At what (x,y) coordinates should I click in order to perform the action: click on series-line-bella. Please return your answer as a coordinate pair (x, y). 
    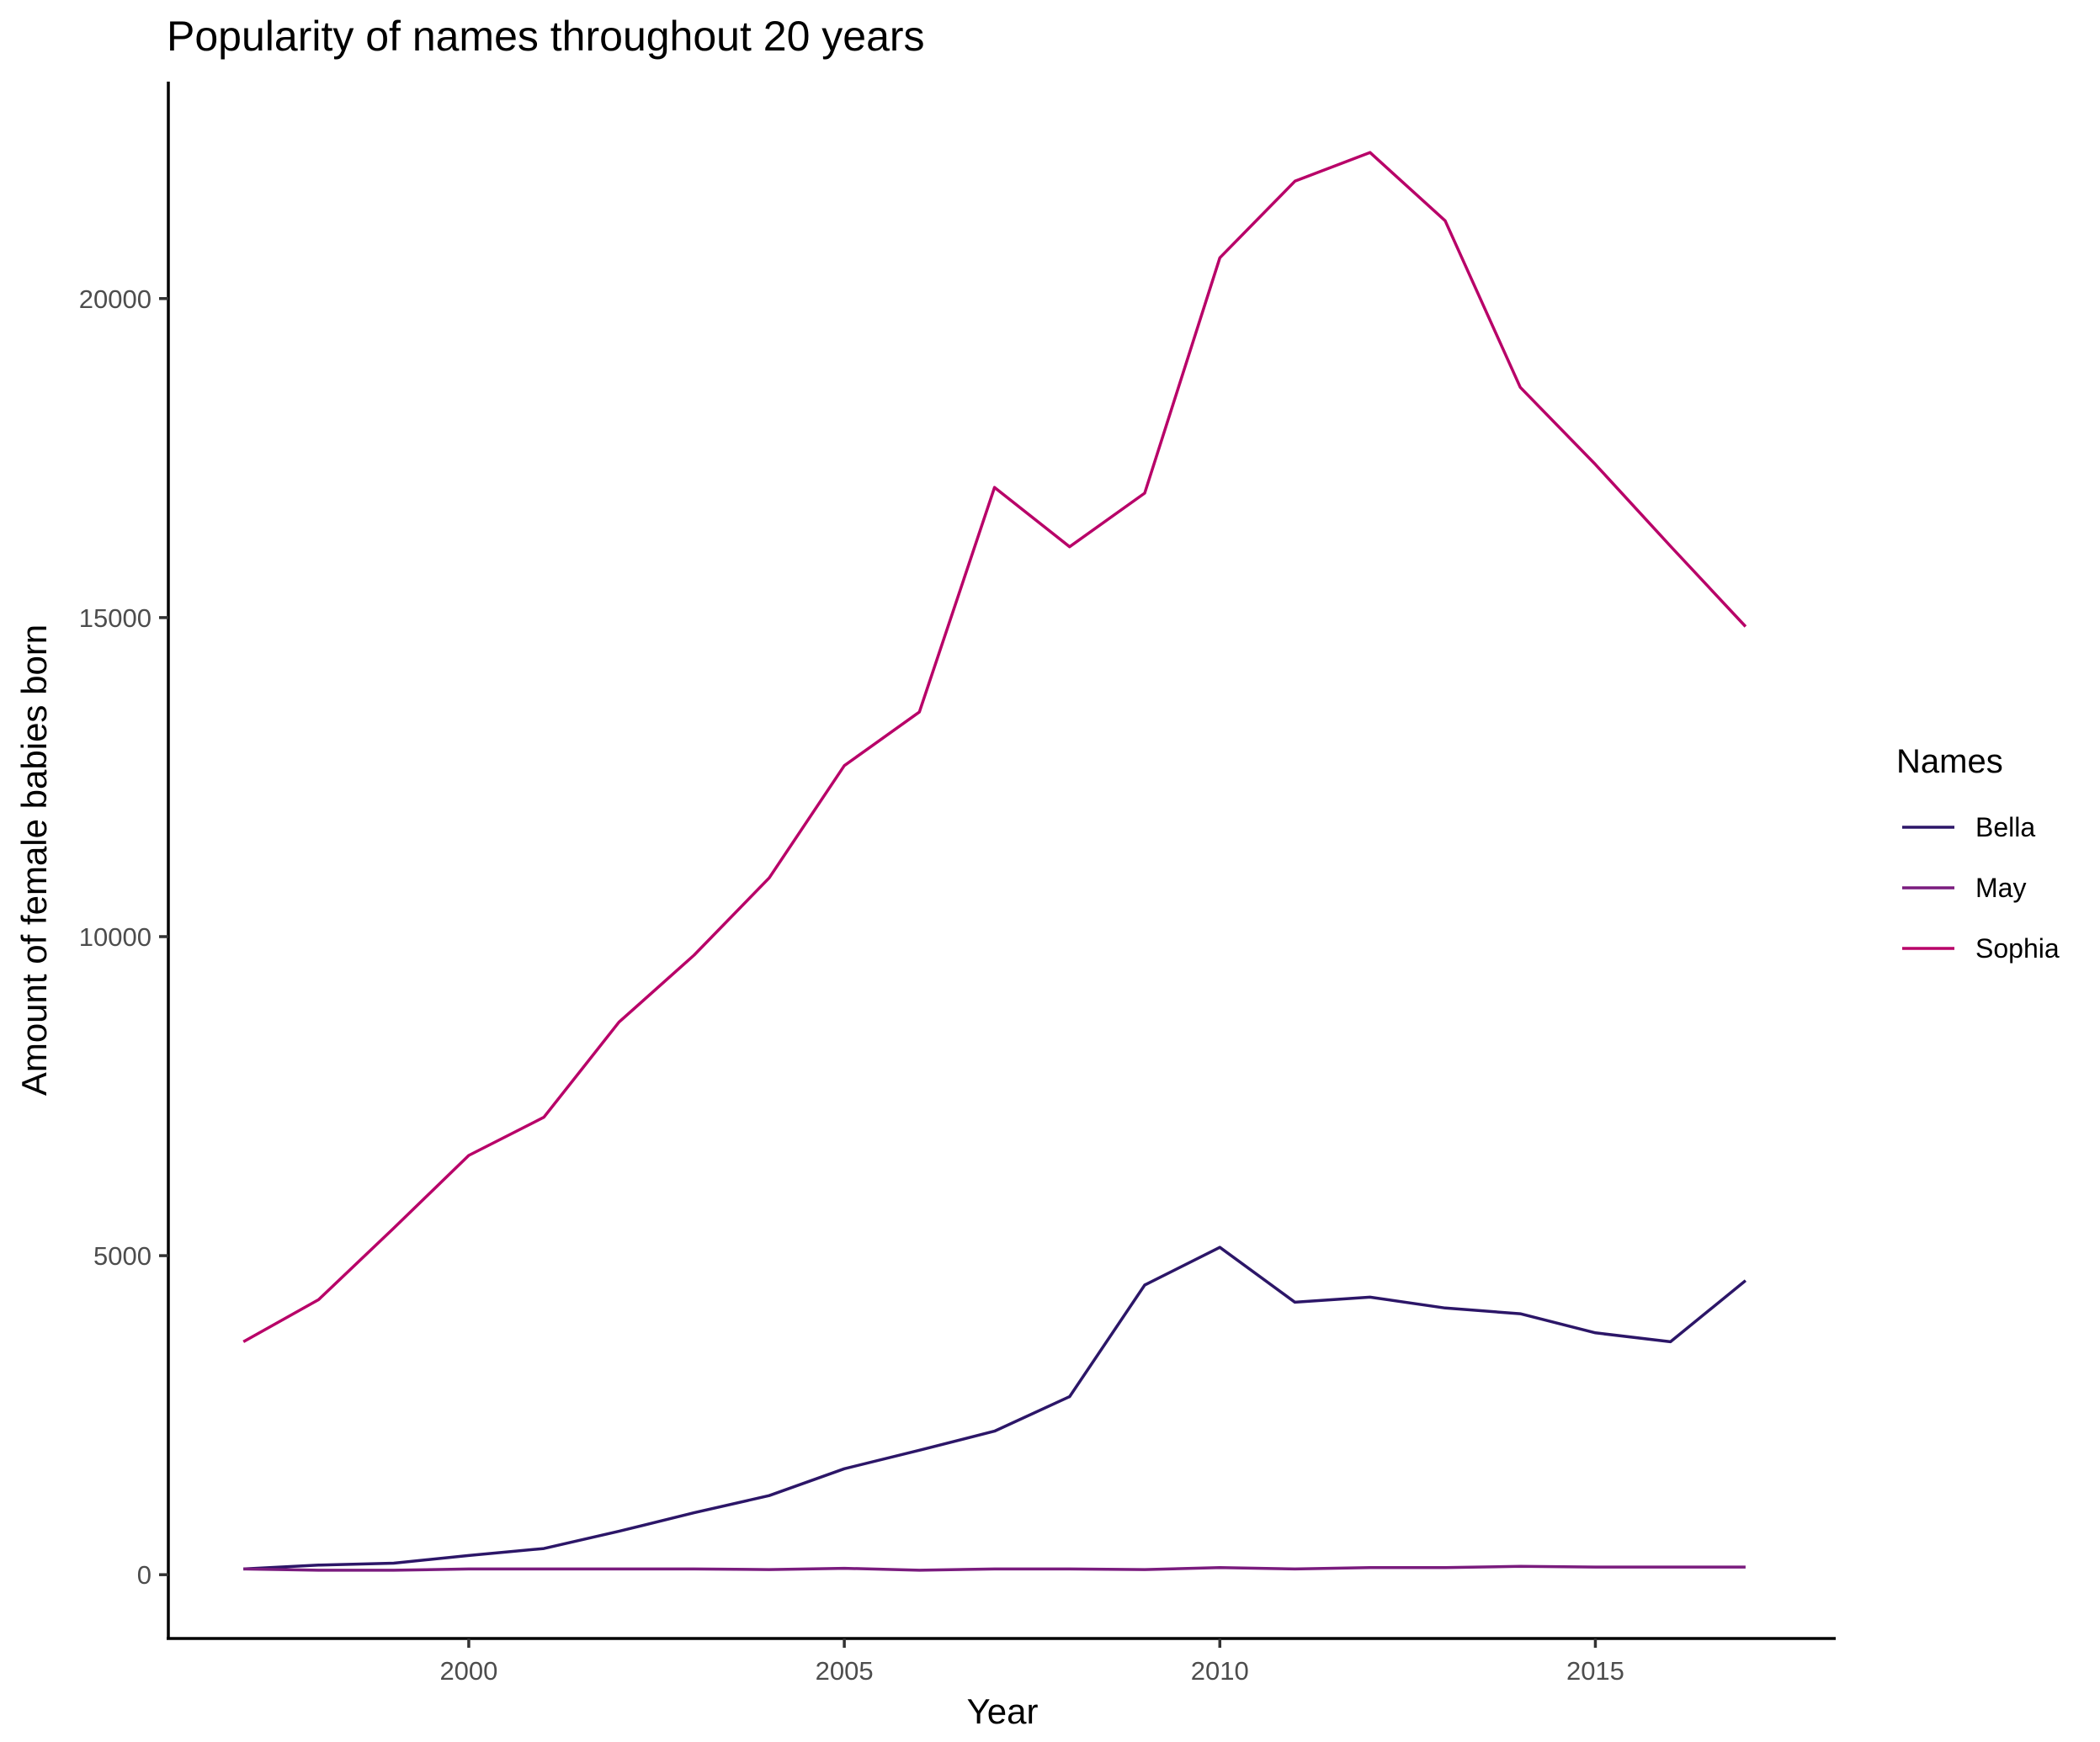
    Looking at the image, I should click on (995, 1408).